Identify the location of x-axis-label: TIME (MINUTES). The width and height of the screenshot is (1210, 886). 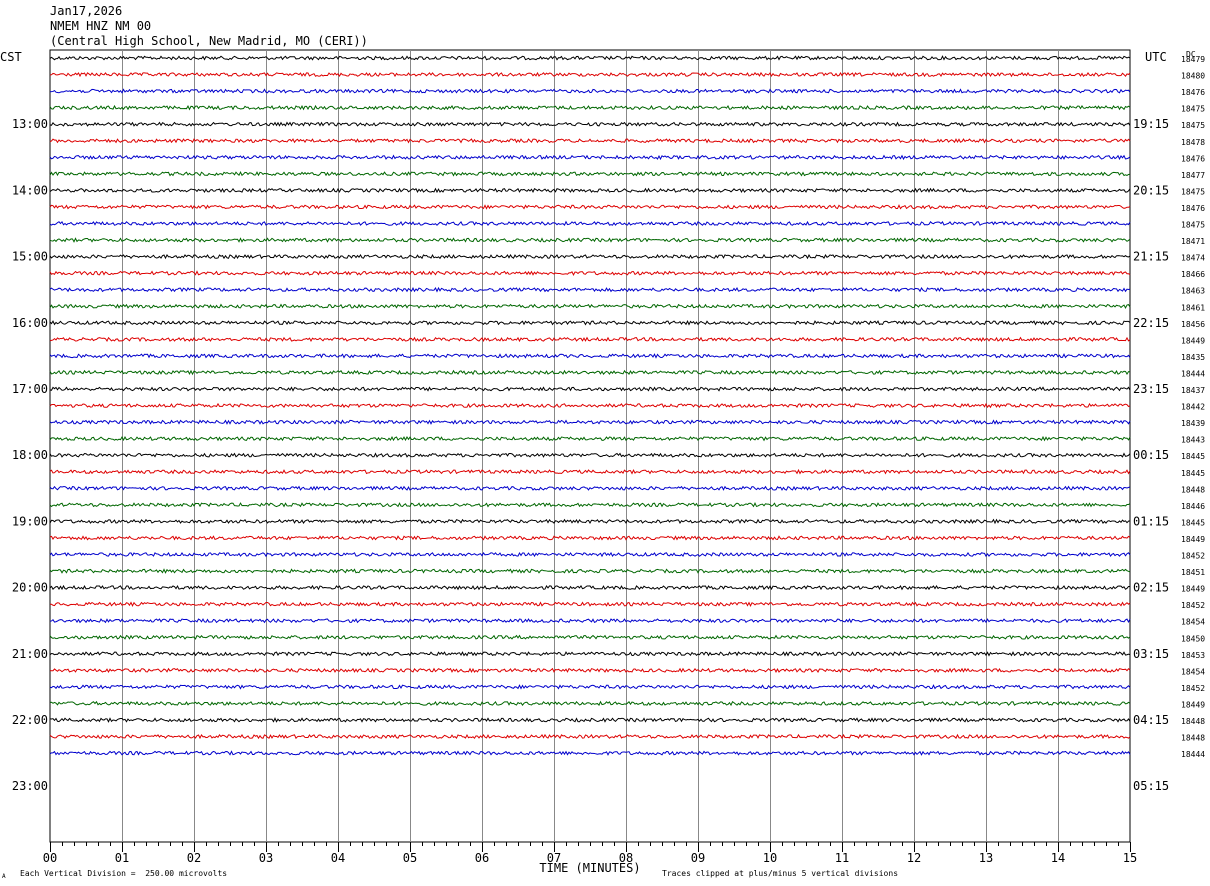
(589, 868).